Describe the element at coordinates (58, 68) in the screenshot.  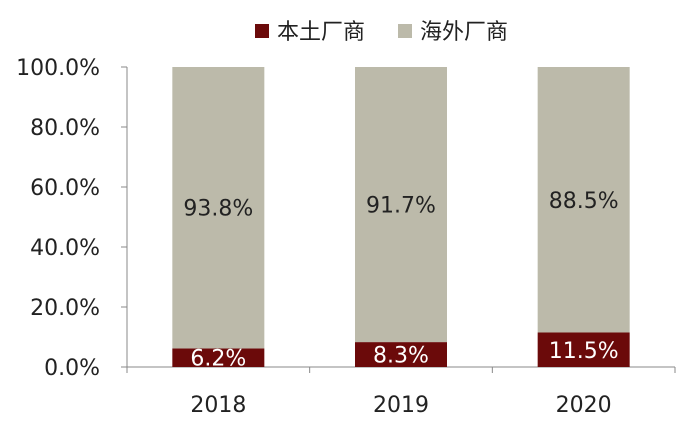
I see `y-tick-label: 100.0%` at that location.